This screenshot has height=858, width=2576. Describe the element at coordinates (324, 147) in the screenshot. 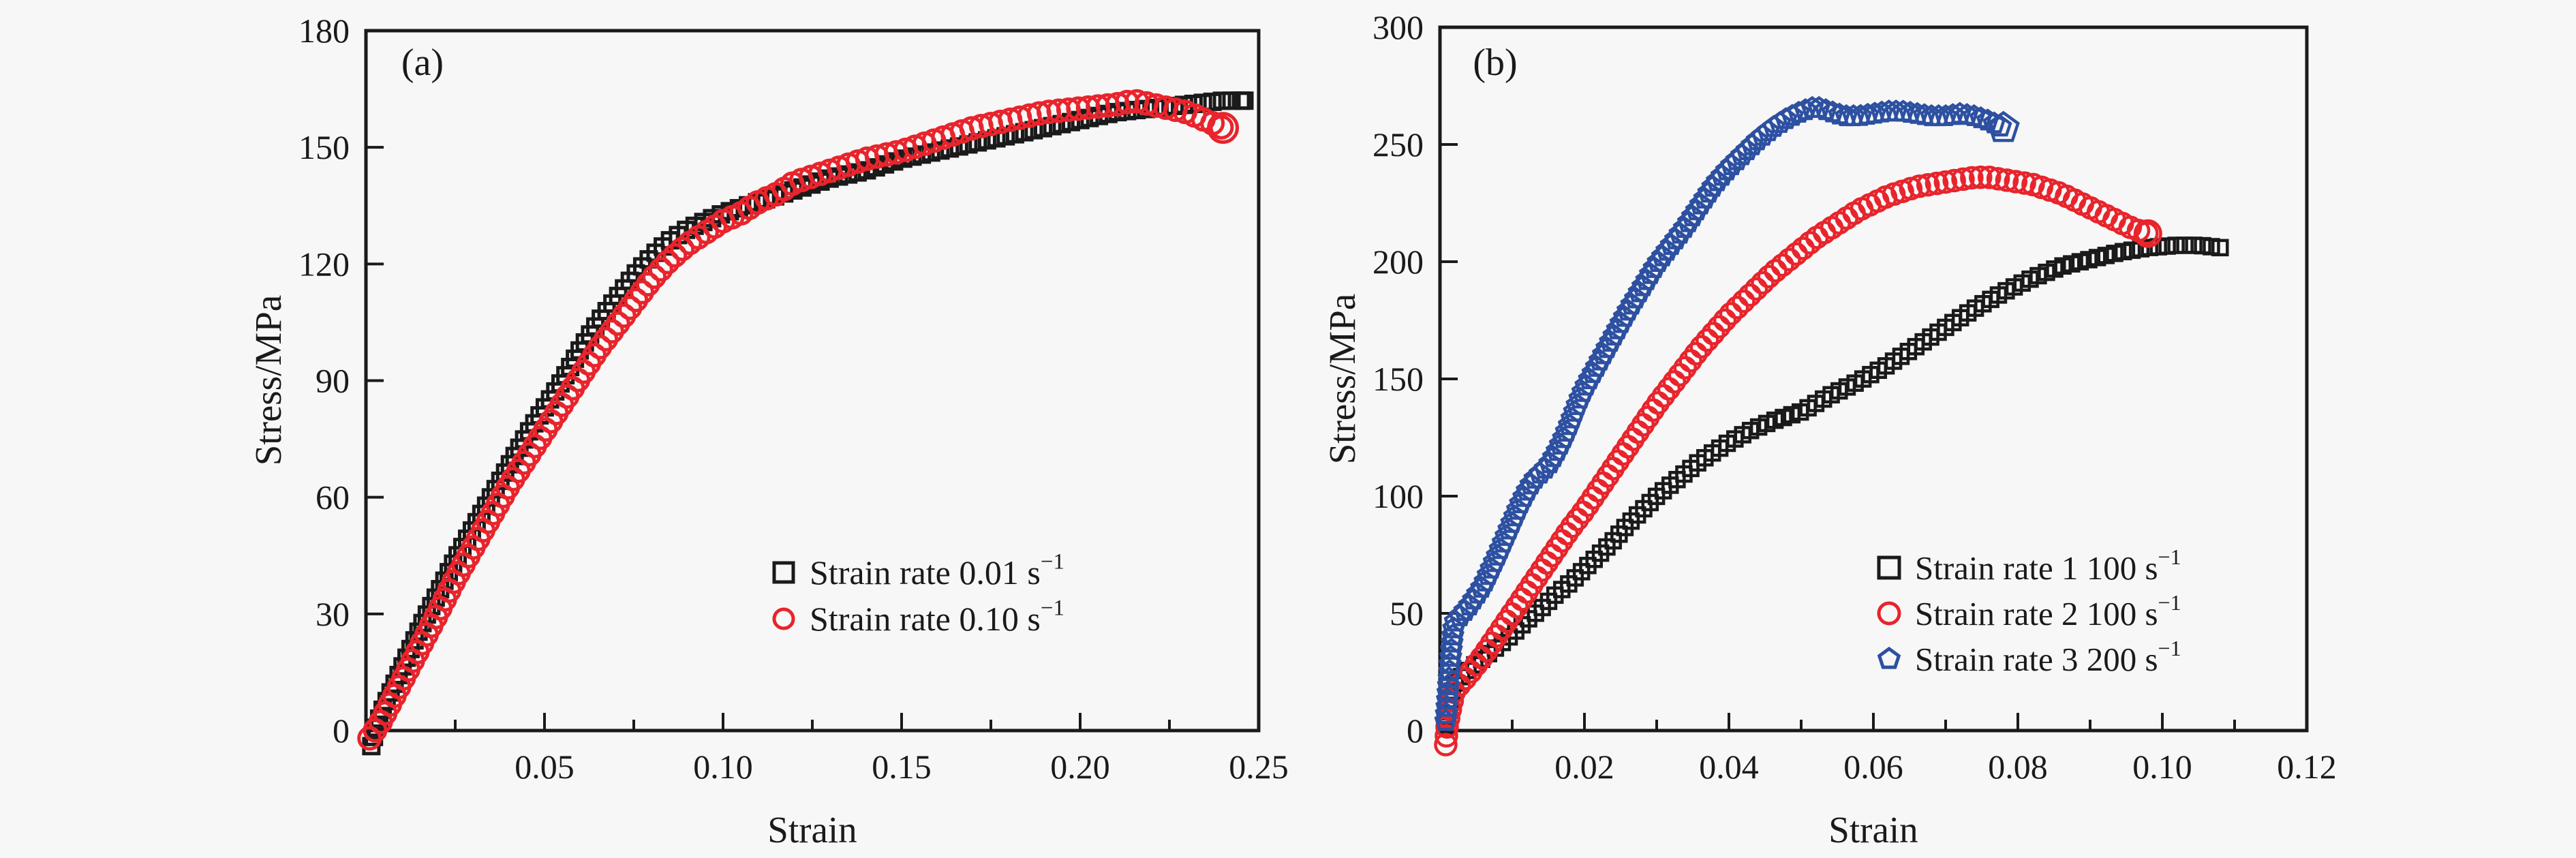

I see `y-tick-label: 150` at that location.